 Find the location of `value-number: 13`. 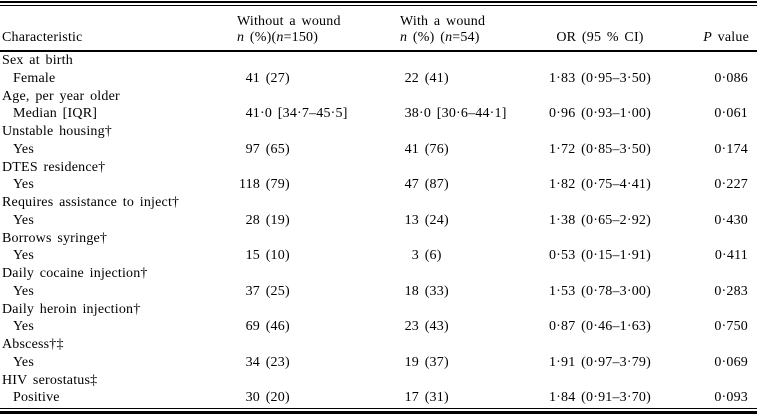

value-number: 13 is located at coordinates (411, 220).